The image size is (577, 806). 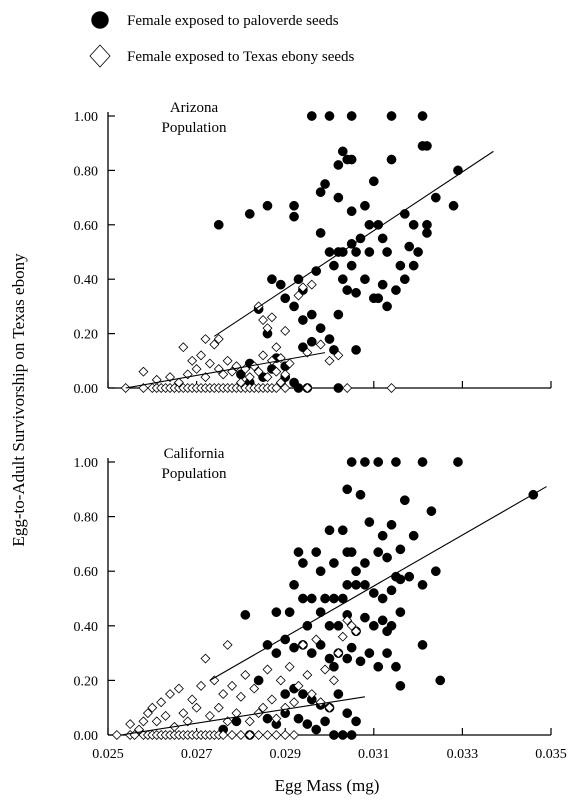 I want to click on y-axis-title: Egg-to-Adult Survivorship on Texas ebony, so click(x=18, y=400).